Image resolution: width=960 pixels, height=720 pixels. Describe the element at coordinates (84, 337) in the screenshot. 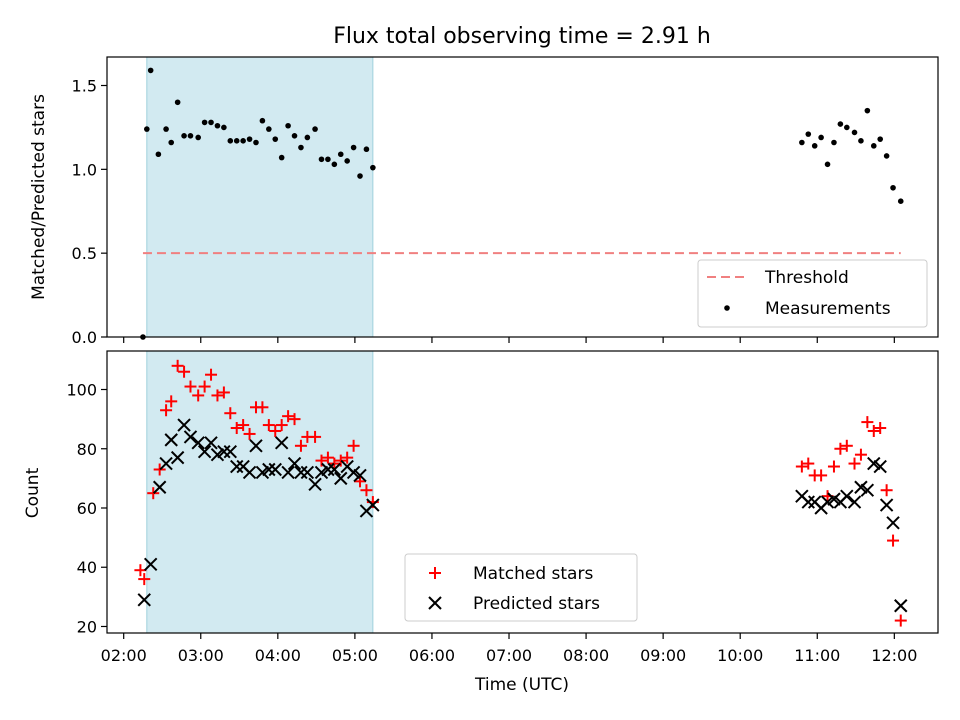

I see `top-y-tick-label: 0.0` at that location.